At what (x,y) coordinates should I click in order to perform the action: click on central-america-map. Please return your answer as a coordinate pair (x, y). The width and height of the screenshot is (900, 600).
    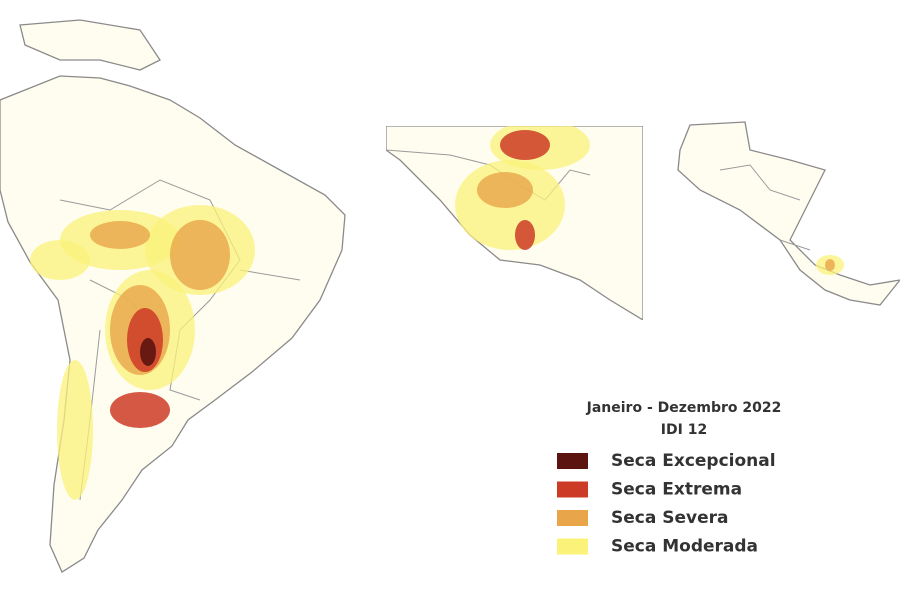
    Looking at the image, I should click on (788, 213).